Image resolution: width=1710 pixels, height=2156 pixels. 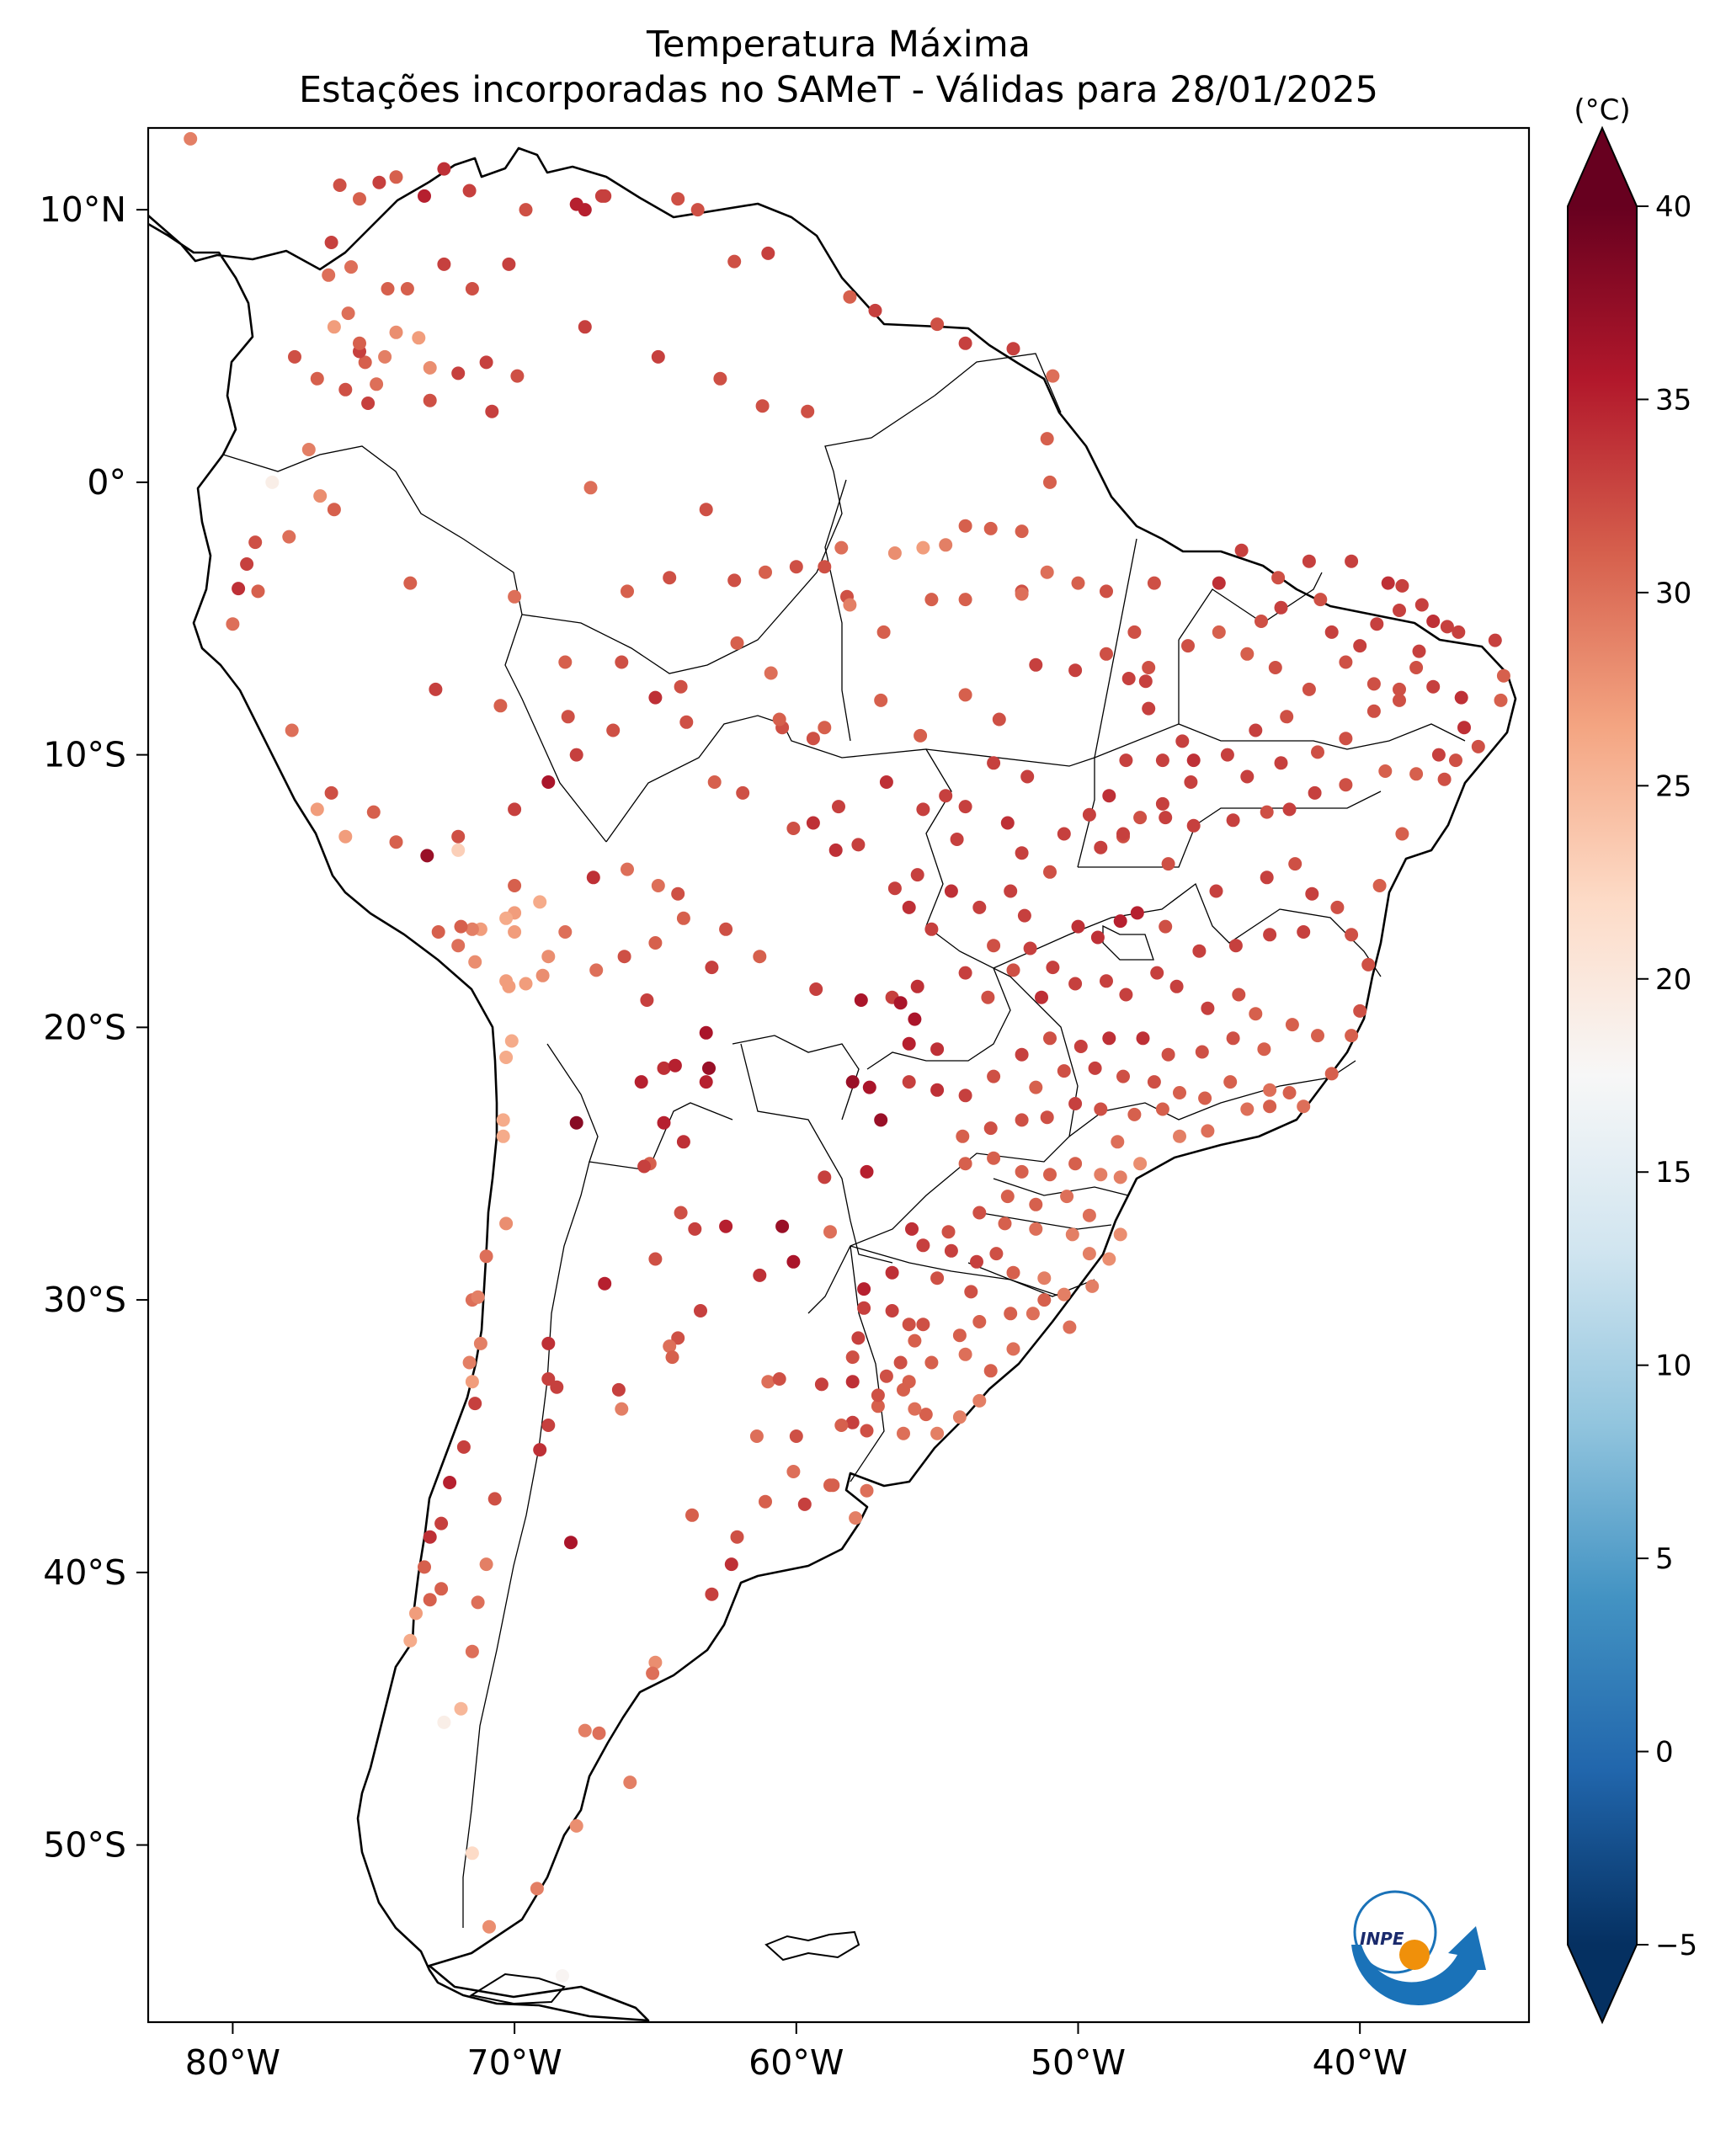 I want to click on colorbar: (°C) 40 35 30 25 20 15 10 5 0 −5, so click(x=1632, y=1059).